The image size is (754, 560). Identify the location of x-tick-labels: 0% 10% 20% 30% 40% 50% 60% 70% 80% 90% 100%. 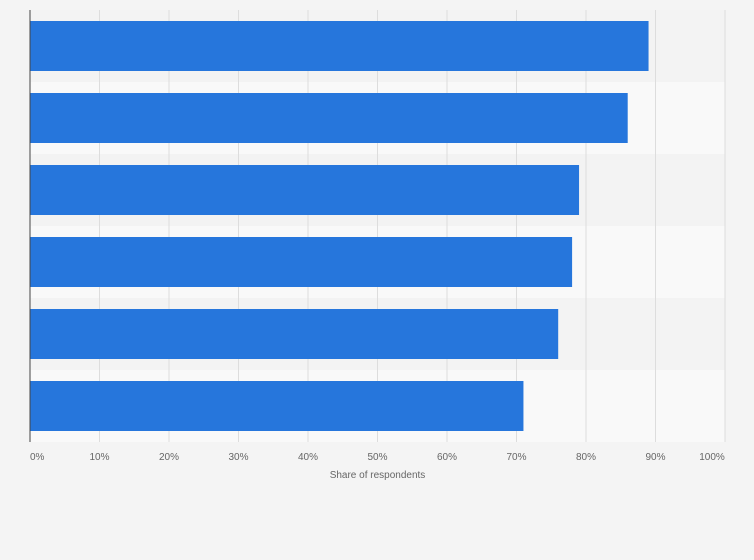
(377, 457).